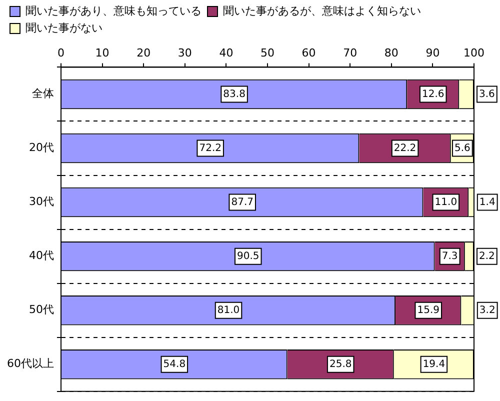 The height and width of the screenshot is (401, 500). I want to click on y-tick-label: 全体, so click(43, 93).